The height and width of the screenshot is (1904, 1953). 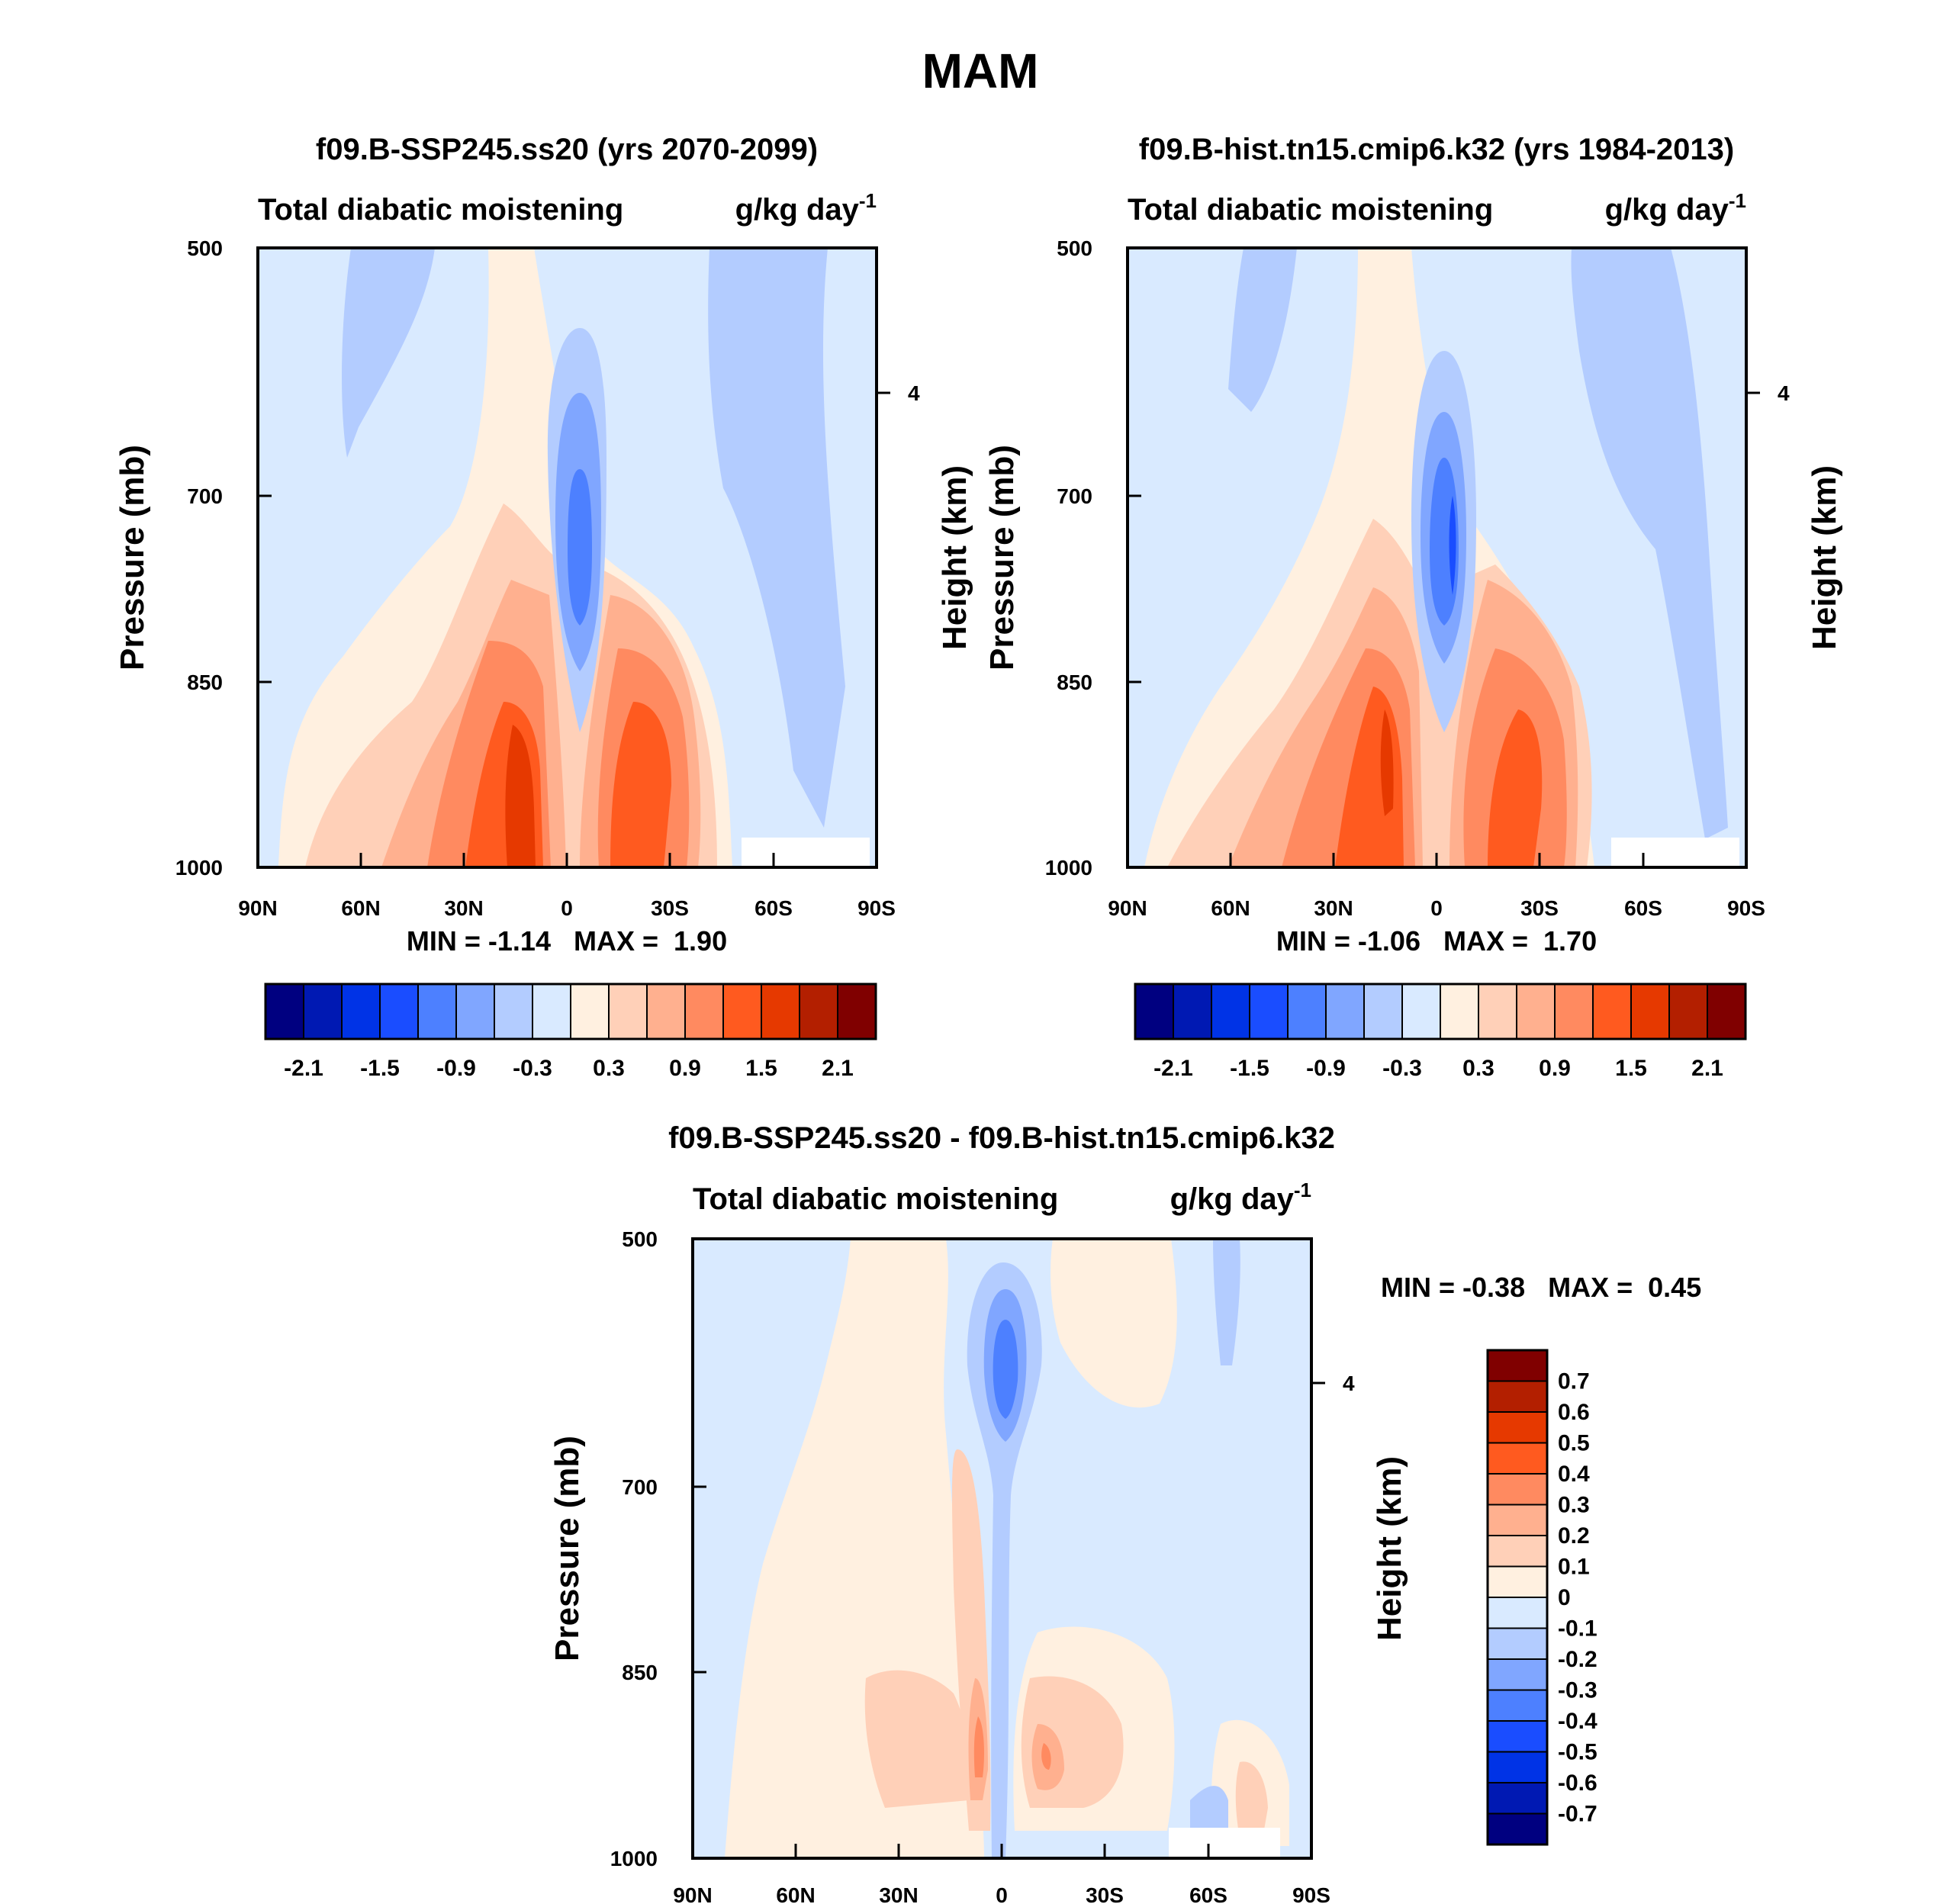 I want to click on colorbar-label: -0.4, so click(x=1577, y=1721).